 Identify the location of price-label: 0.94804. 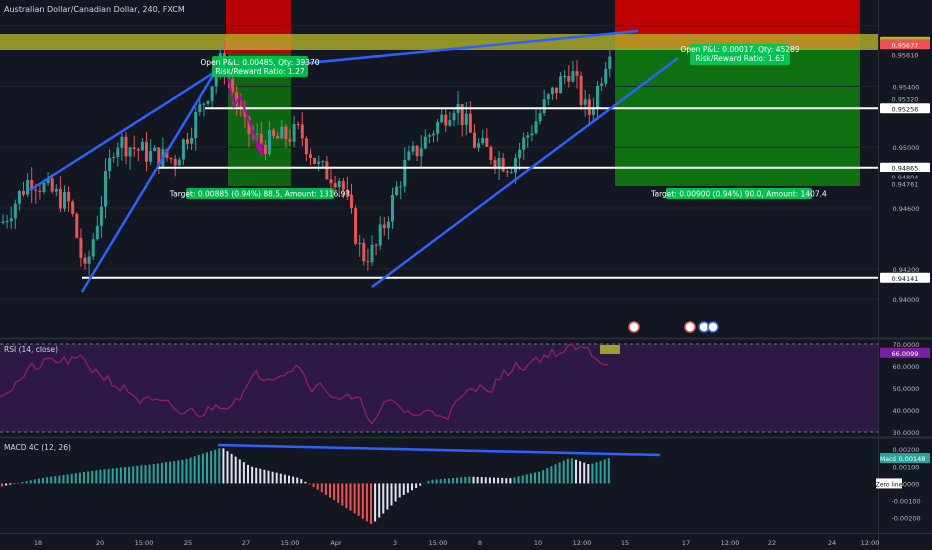
(905, 178).